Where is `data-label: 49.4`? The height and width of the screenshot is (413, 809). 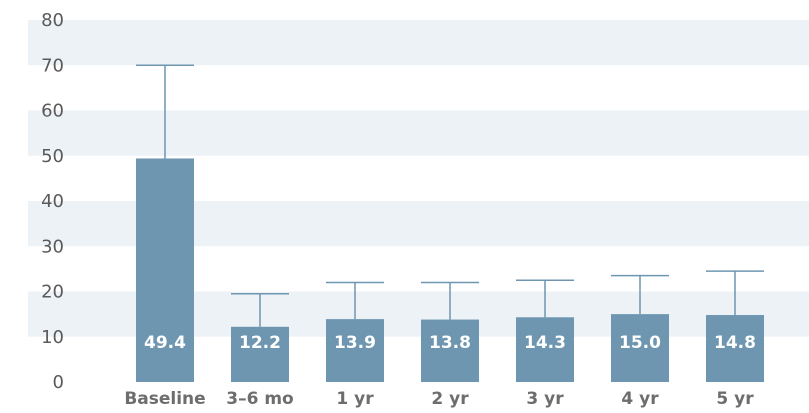
data-label: 49.4 is located at coordinates (165, 343).